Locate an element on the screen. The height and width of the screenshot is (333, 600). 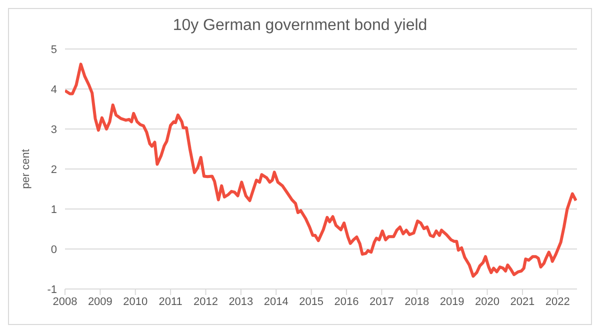
x-tick-label: 2011 is located at coordinates (170, 302).